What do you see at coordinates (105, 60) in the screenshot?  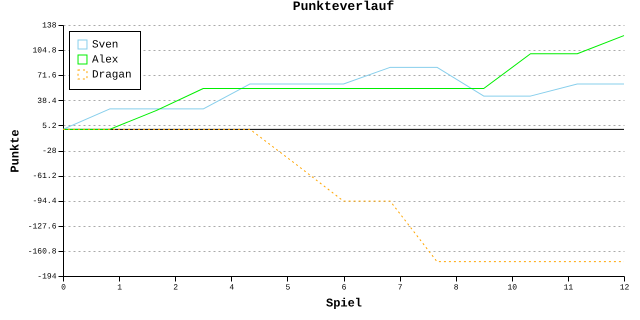 I see `legend-label: Alex` at bounding box center [105, 60].